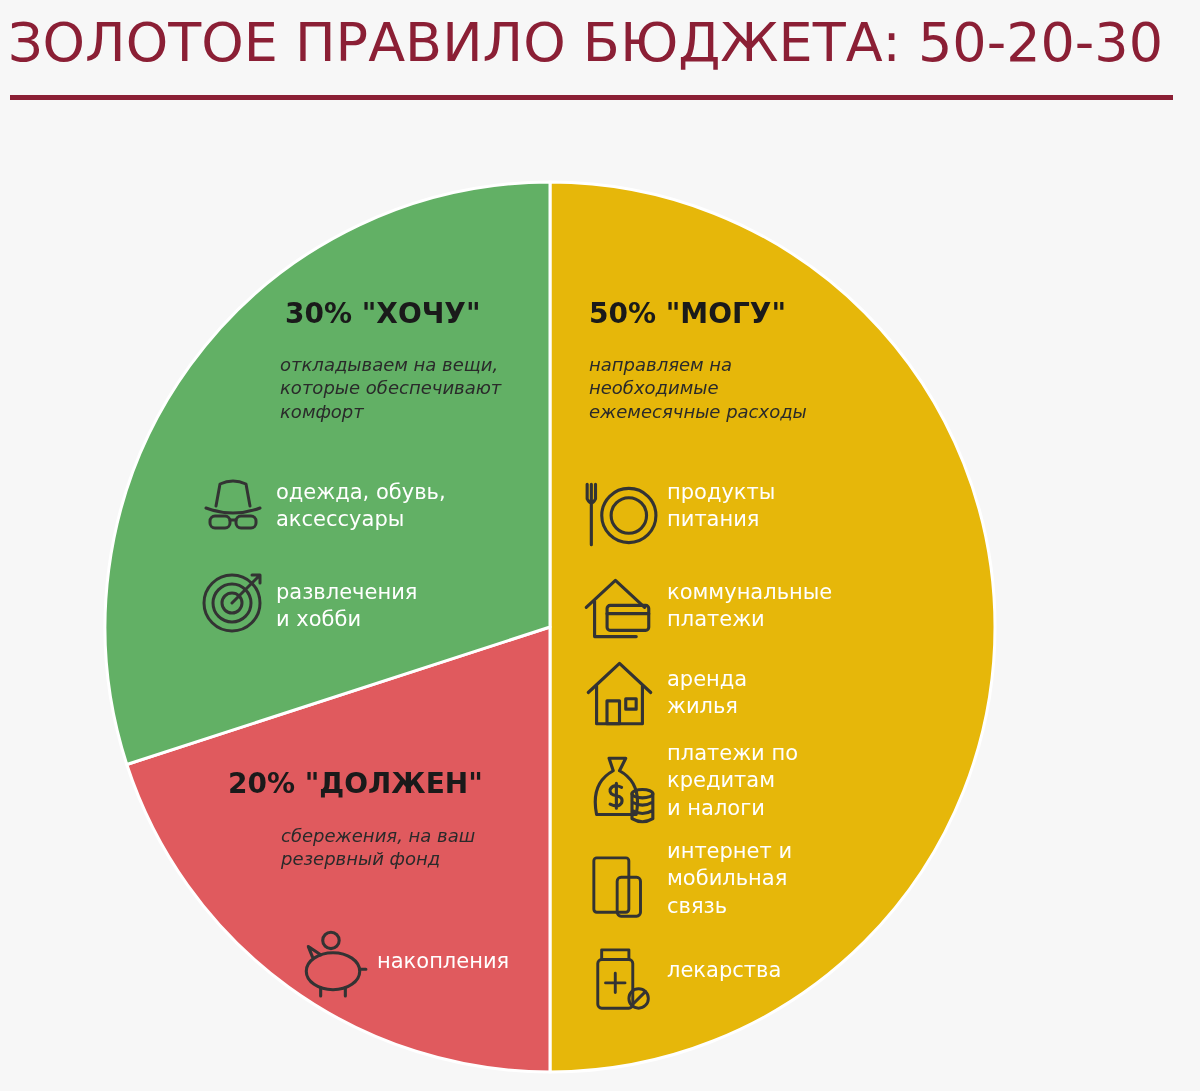 The width and height of the screenshot is (1200, 1091). Describe the element at coordinates (750, 606) in the screenshot. I see `text: коммунальные платежи` at that location.